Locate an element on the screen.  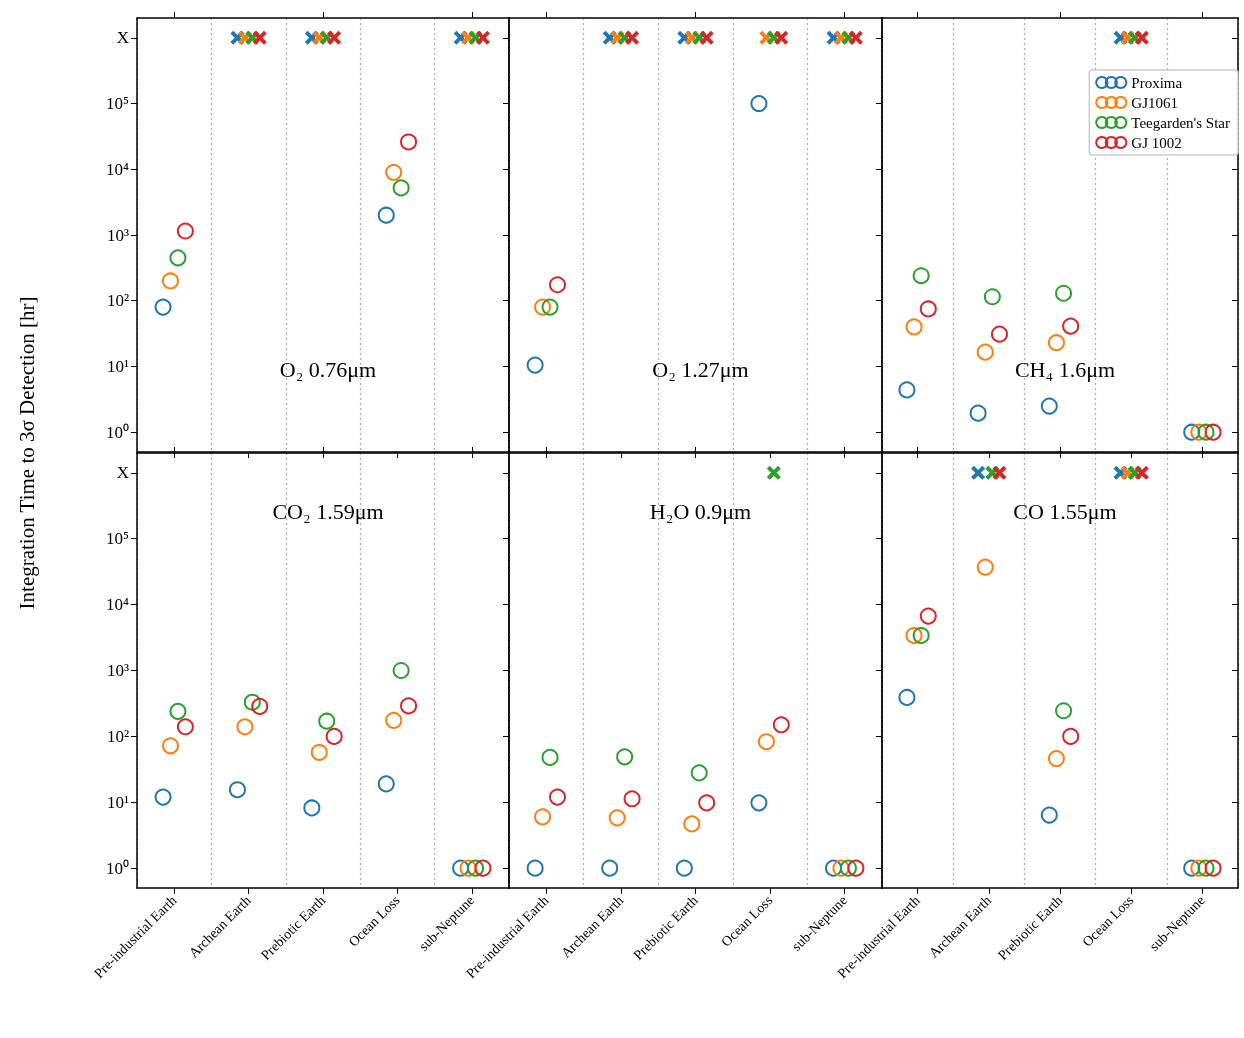
text: CH₄ 1.6μm is located at coordinates (1065, 369).